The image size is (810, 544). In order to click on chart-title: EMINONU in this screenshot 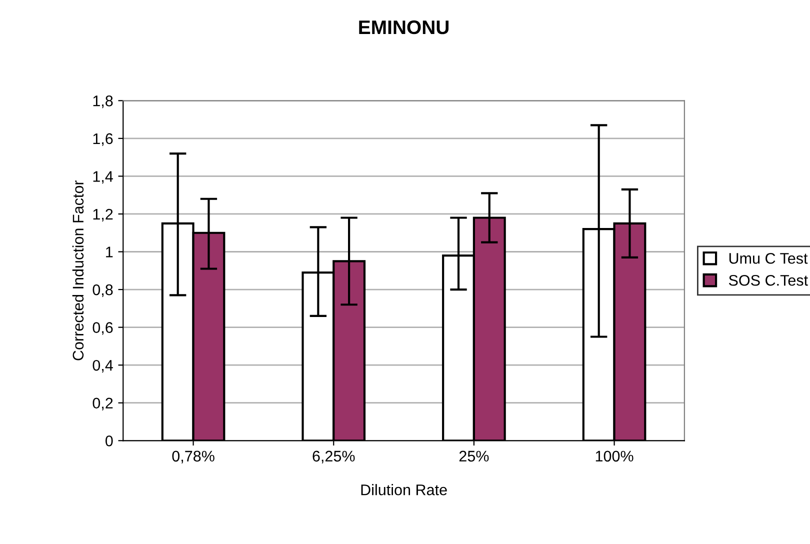, I will do `click(404, 27)`.